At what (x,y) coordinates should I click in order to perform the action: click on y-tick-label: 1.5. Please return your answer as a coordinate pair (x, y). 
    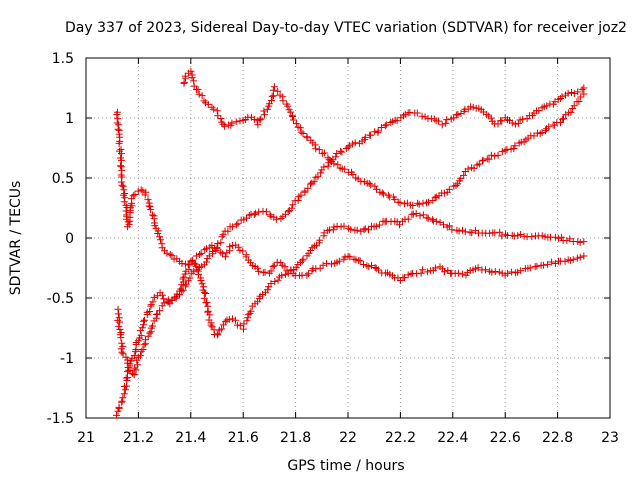
    Looking at the image, I should click on (63, 59).